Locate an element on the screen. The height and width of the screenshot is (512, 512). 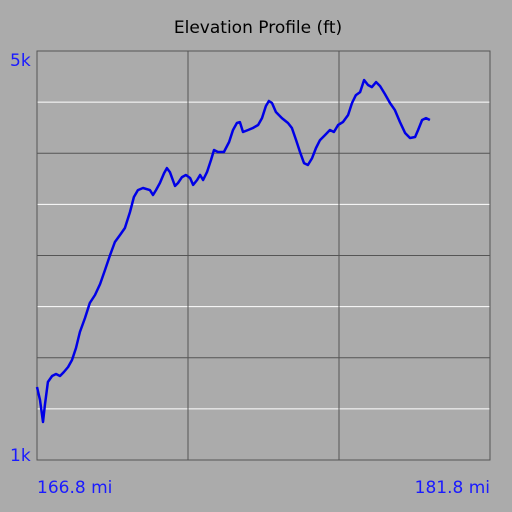
y-tick-label: 5k is located at coordinates (20, 61).